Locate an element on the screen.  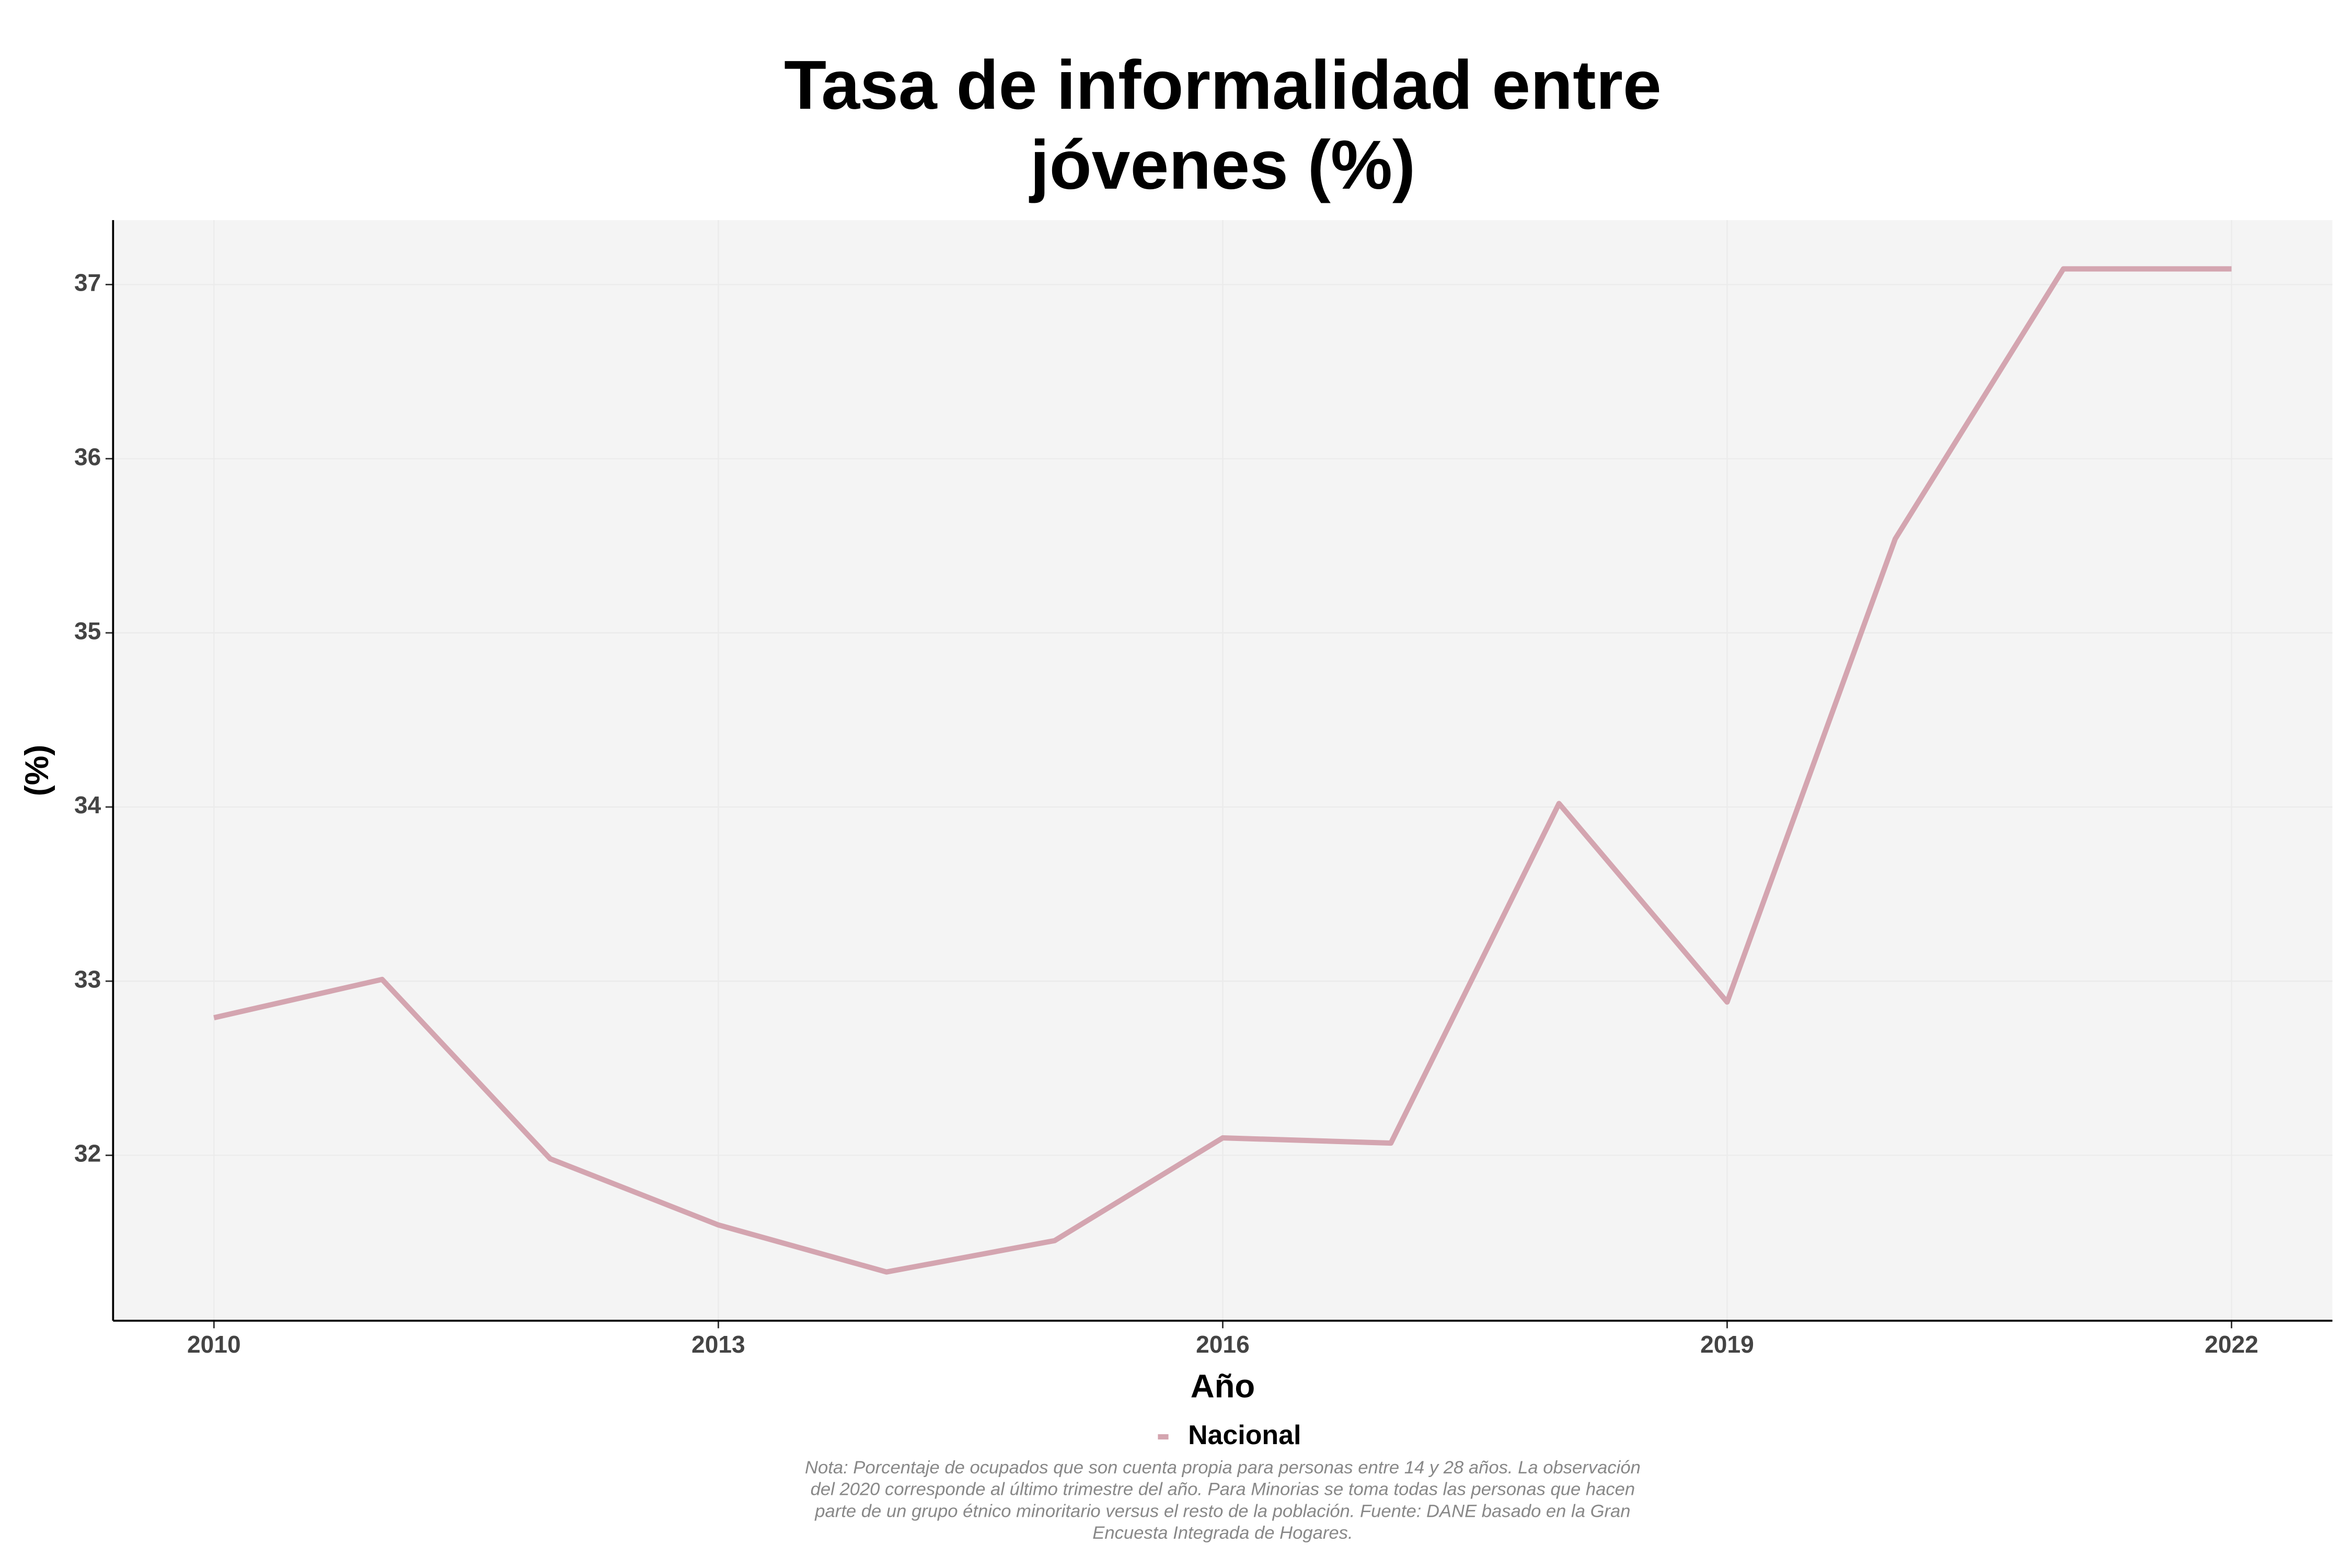
chart-title: Tasa de informalidad entre is located at coordinates (1223, 85).